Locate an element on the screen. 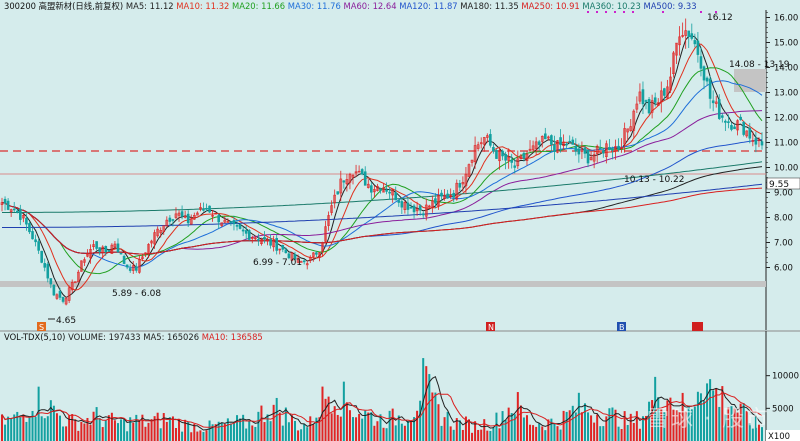  price-tick-label: 7.00 is located at coordinates (783, 244).